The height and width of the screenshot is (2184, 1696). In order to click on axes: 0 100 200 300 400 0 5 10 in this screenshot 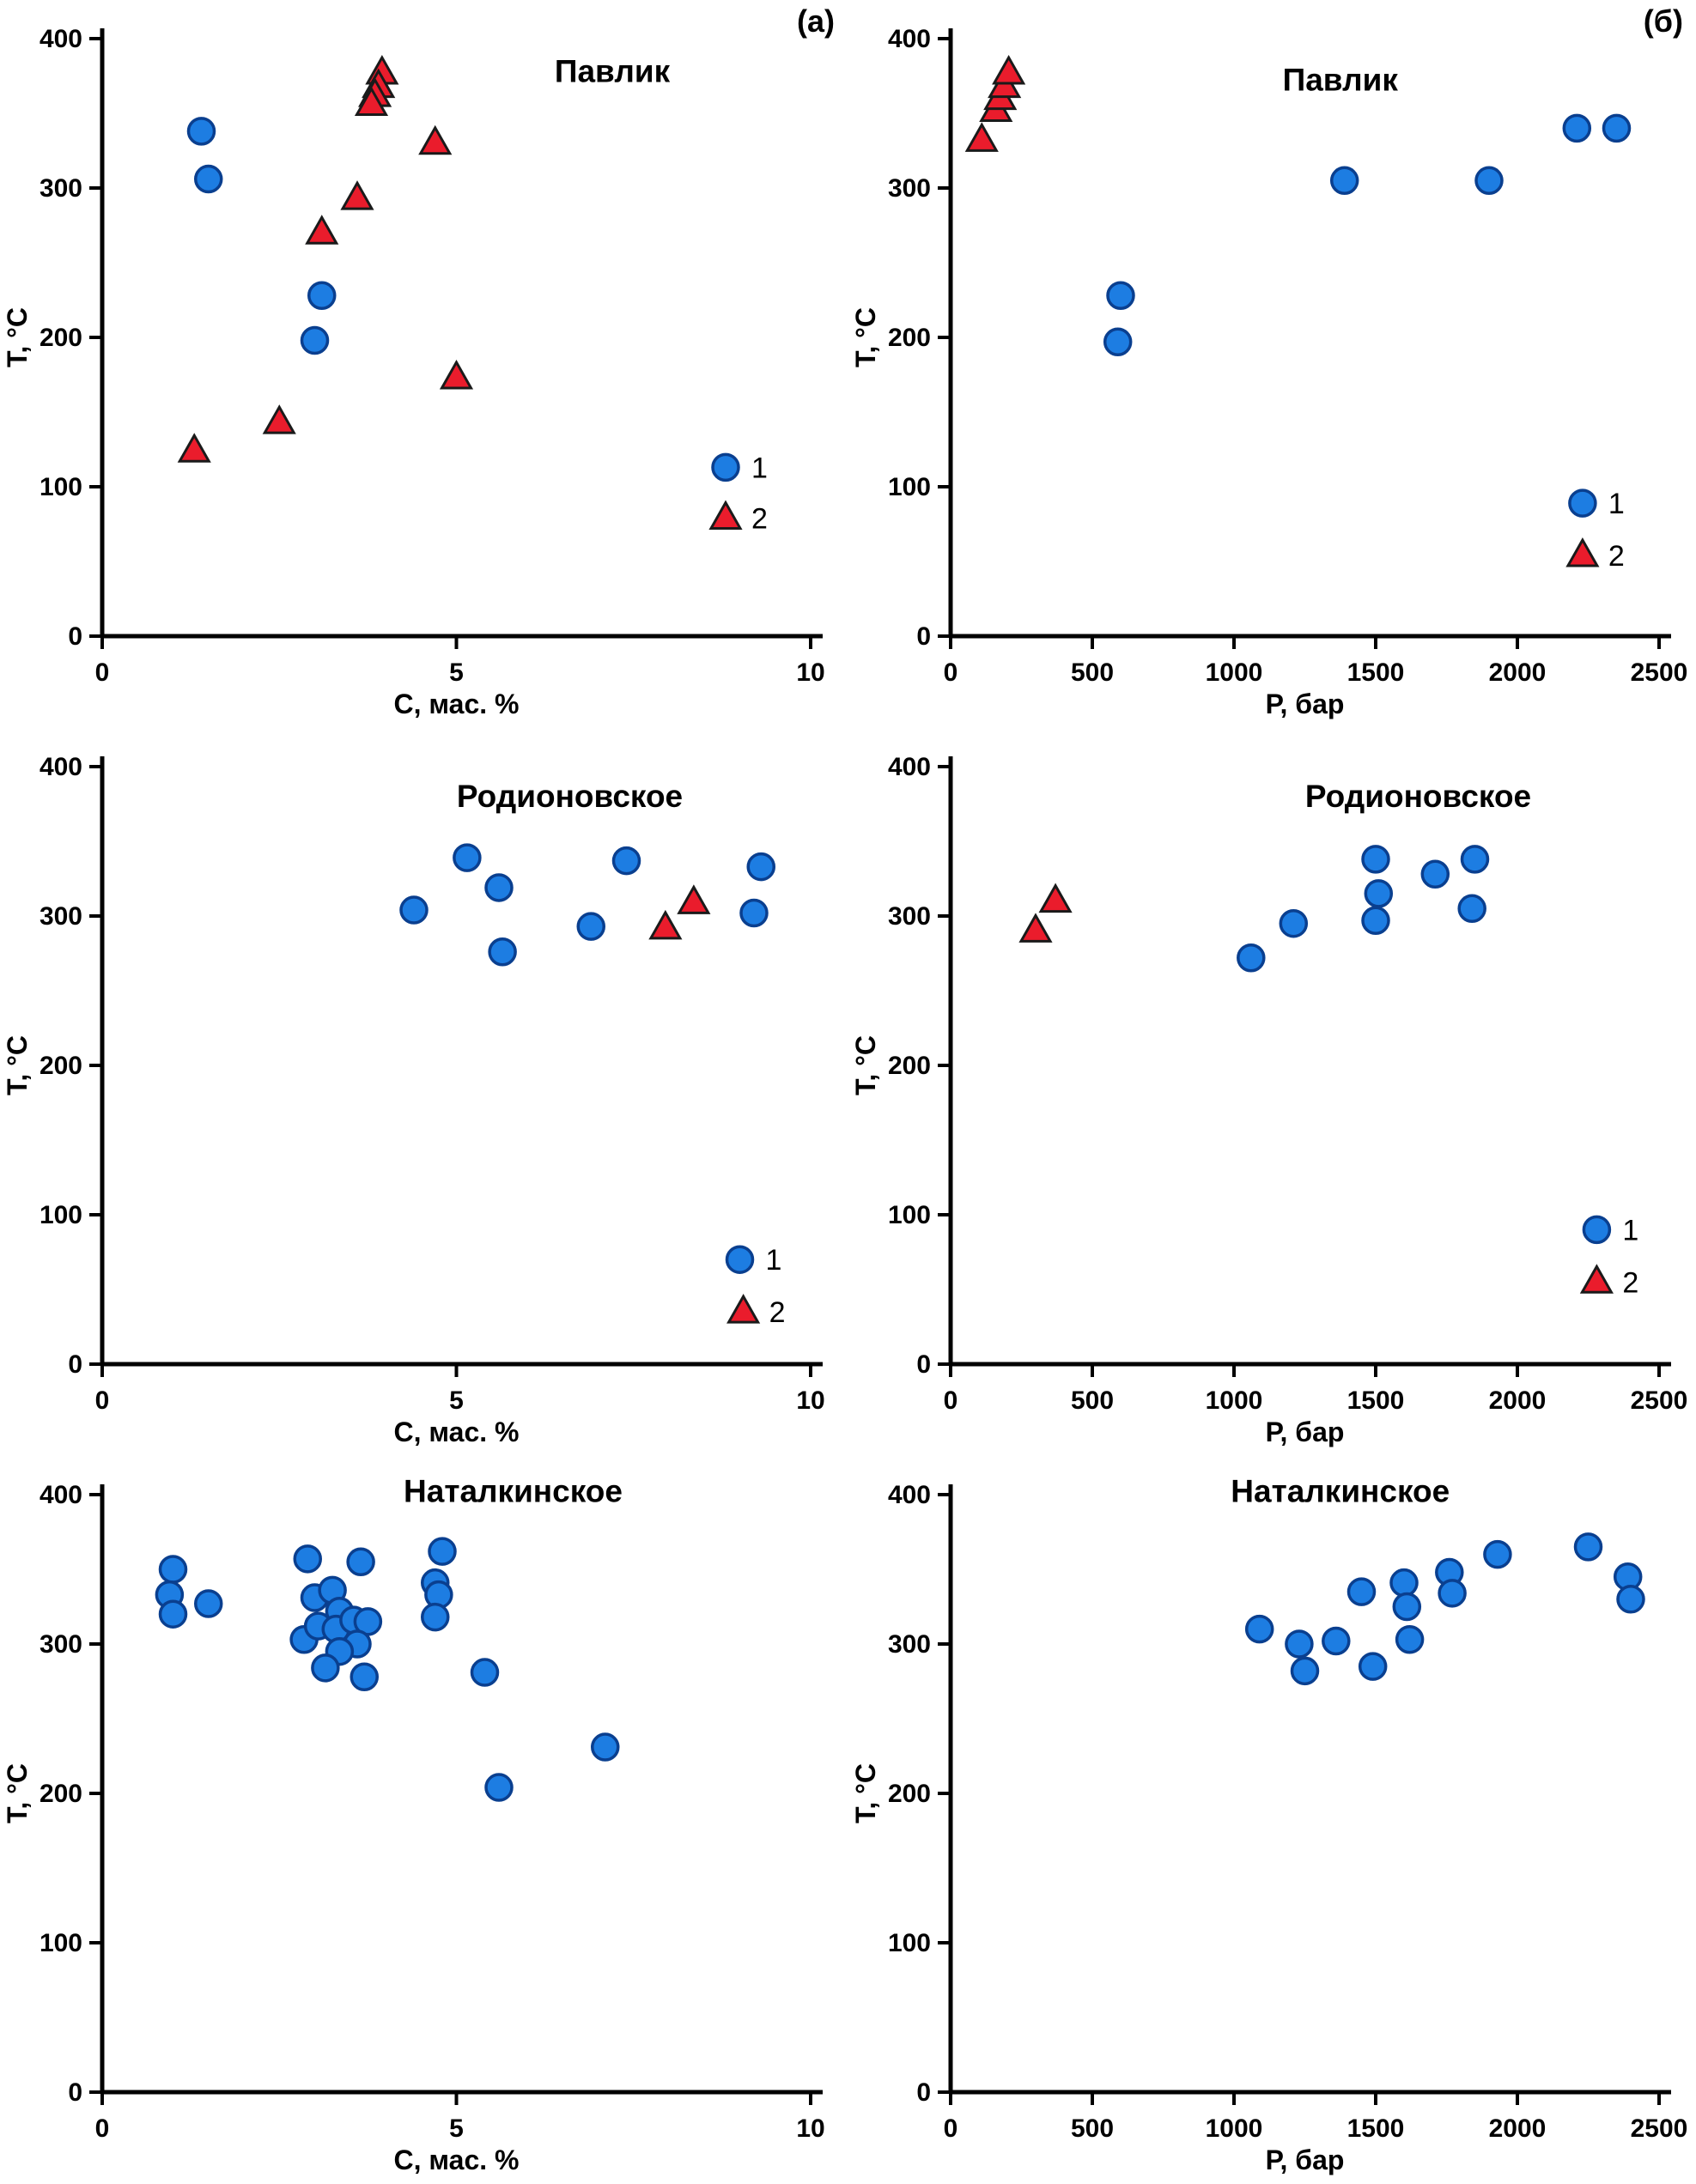, I will do `click(432, 356)`.